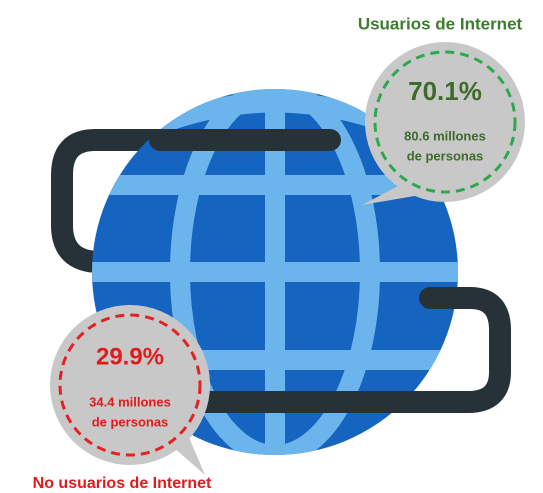  Describe the element at coordinates (122, 483) in the screenshot. I see `callout-title: No usuarios de Internet` at that location.